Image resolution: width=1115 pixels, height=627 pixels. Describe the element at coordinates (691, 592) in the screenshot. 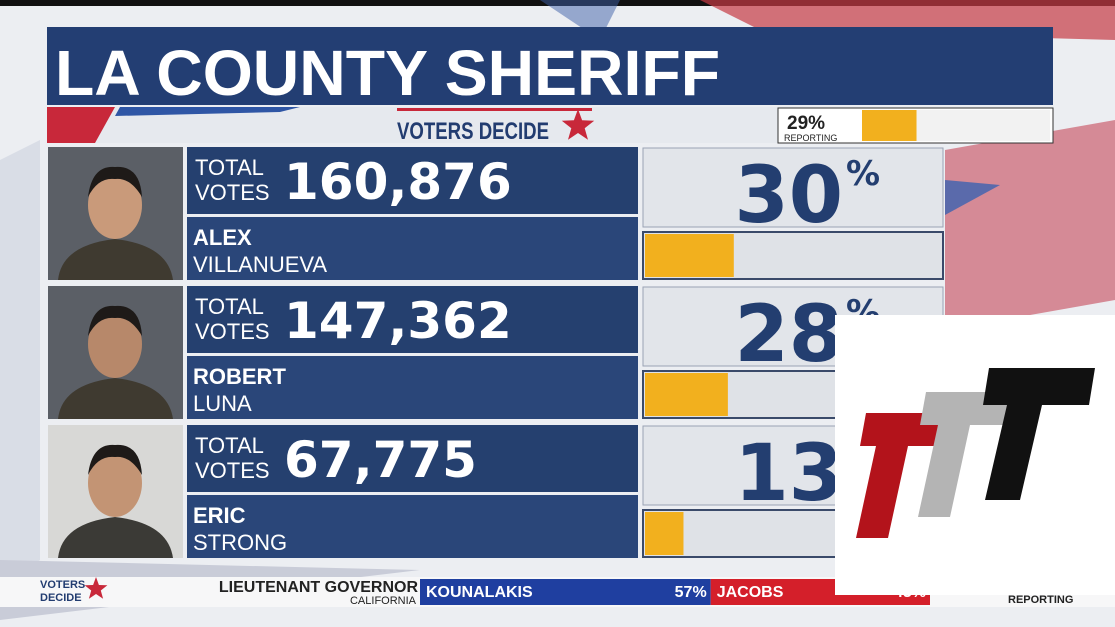

I see `ticker-percent: 57%` at that location.